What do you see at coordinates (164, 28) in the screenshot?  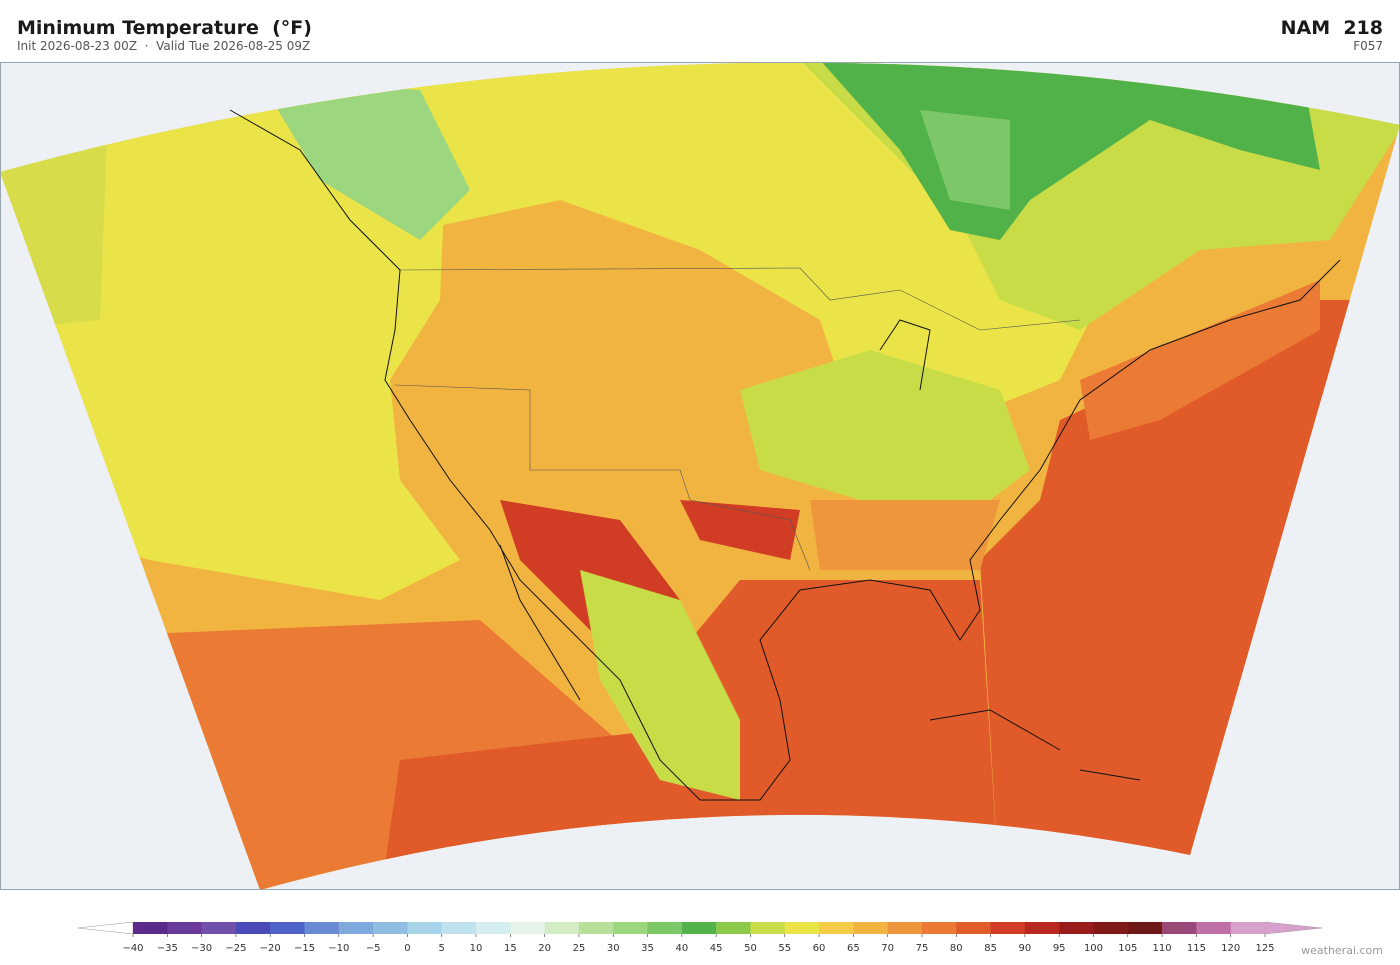 I see `title: Minimum Temperature (°F)` at bounding box center [164, 28].